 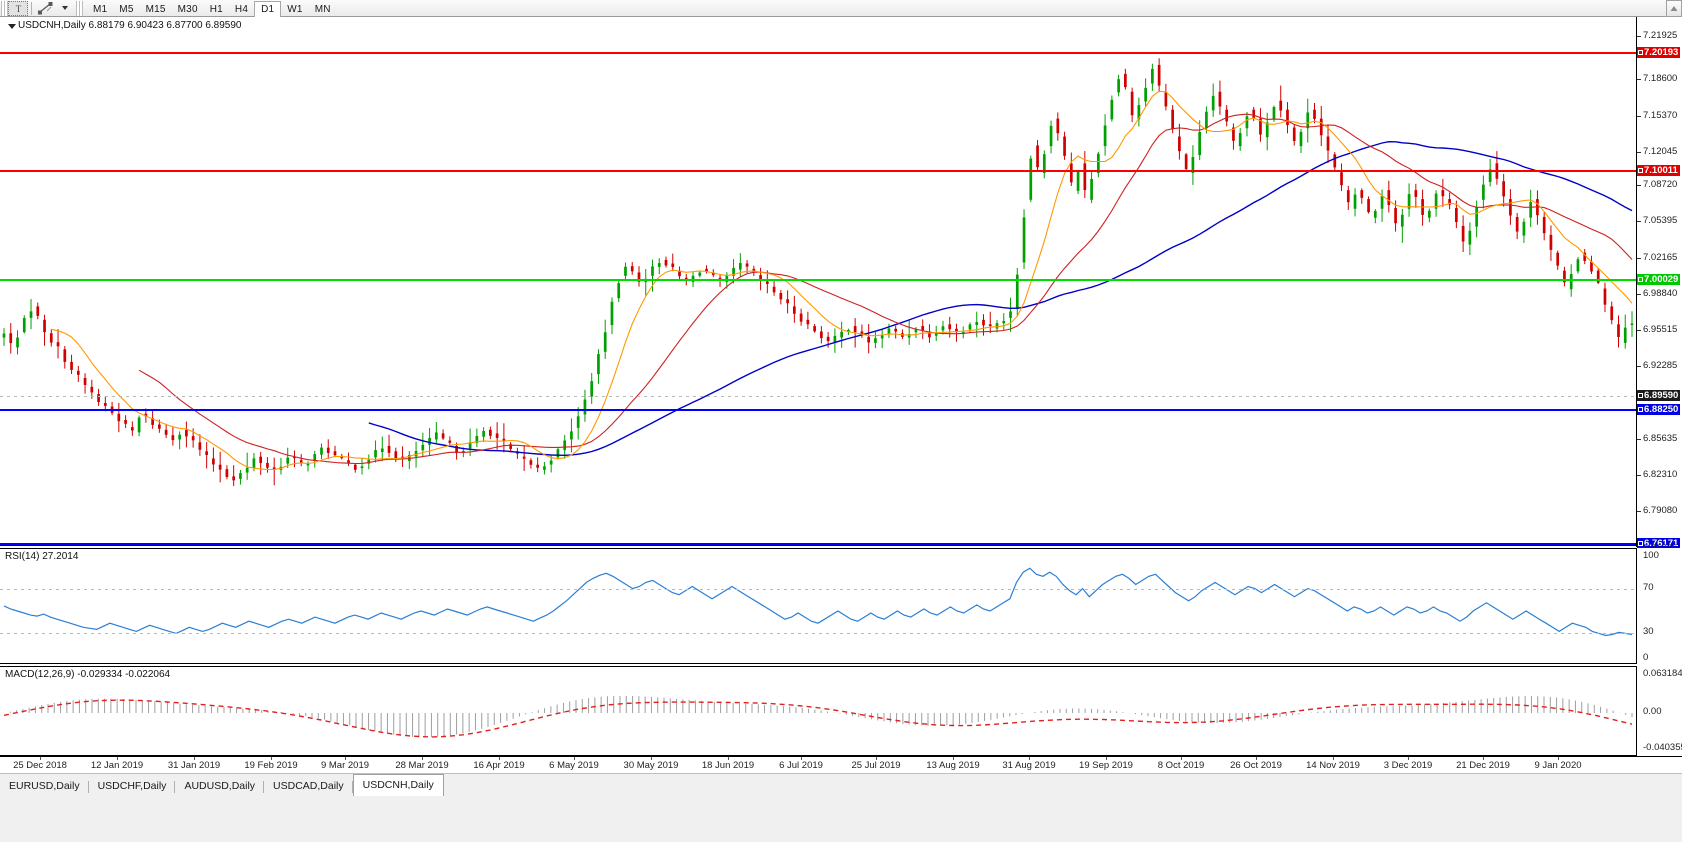 What do you see at coordinates (187, 9) in the screenshot?
I see `timeframe-m30: M30` at bounding box center [187, 9].